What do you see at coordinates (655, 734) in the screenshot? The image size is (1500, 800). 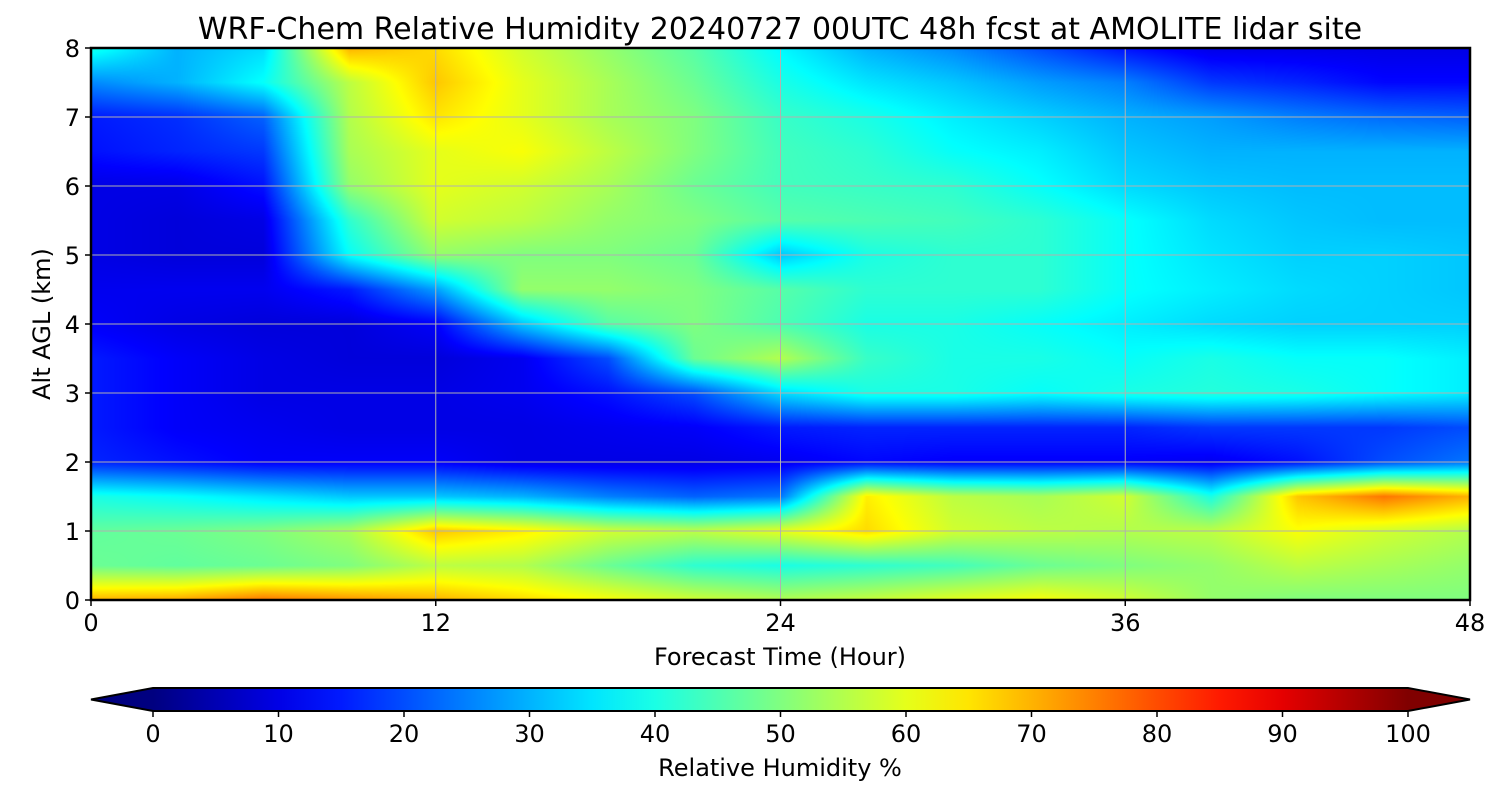 I see `colorbar-tick-label: 40` at bounding box center [655, 734].